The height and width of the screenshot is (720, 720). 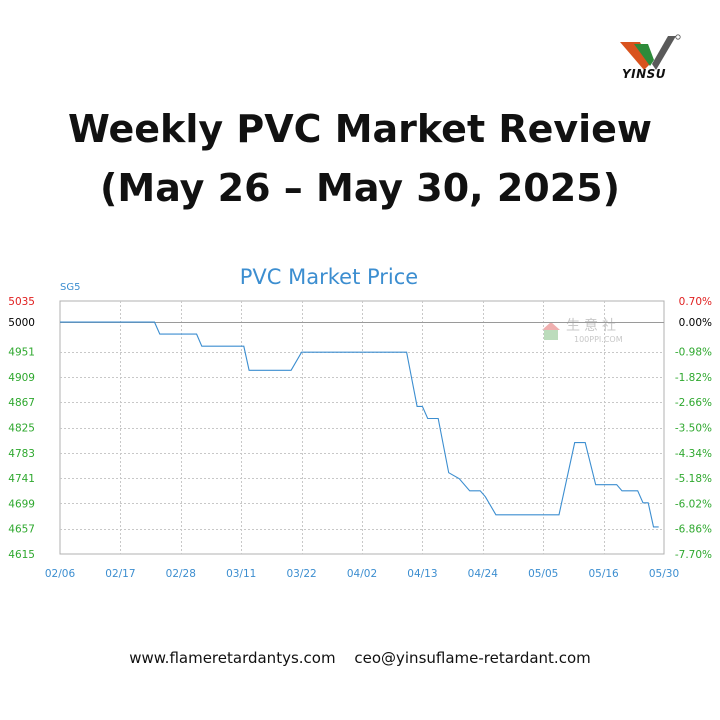 What do you see at coordinates (232, 658) in the screenshot?
I see `footer-website: www.flameretardantys.com` at bounding box center [232, 658].